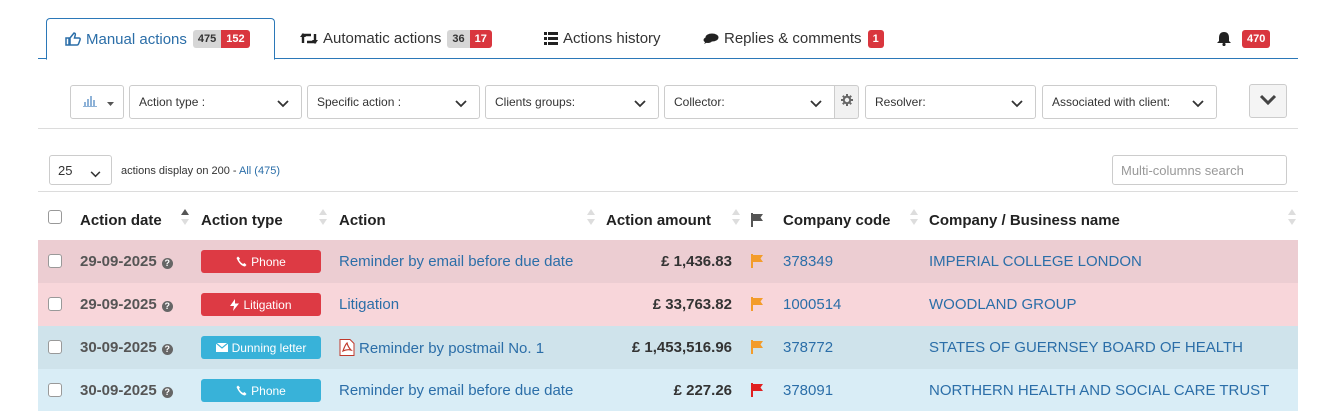 The height and width of the screenshot is (411, 1334). What do you see at coordinates (480, 38) in the screenshot?
I see `alert-badge: 17` at bounding box center [480, 38].